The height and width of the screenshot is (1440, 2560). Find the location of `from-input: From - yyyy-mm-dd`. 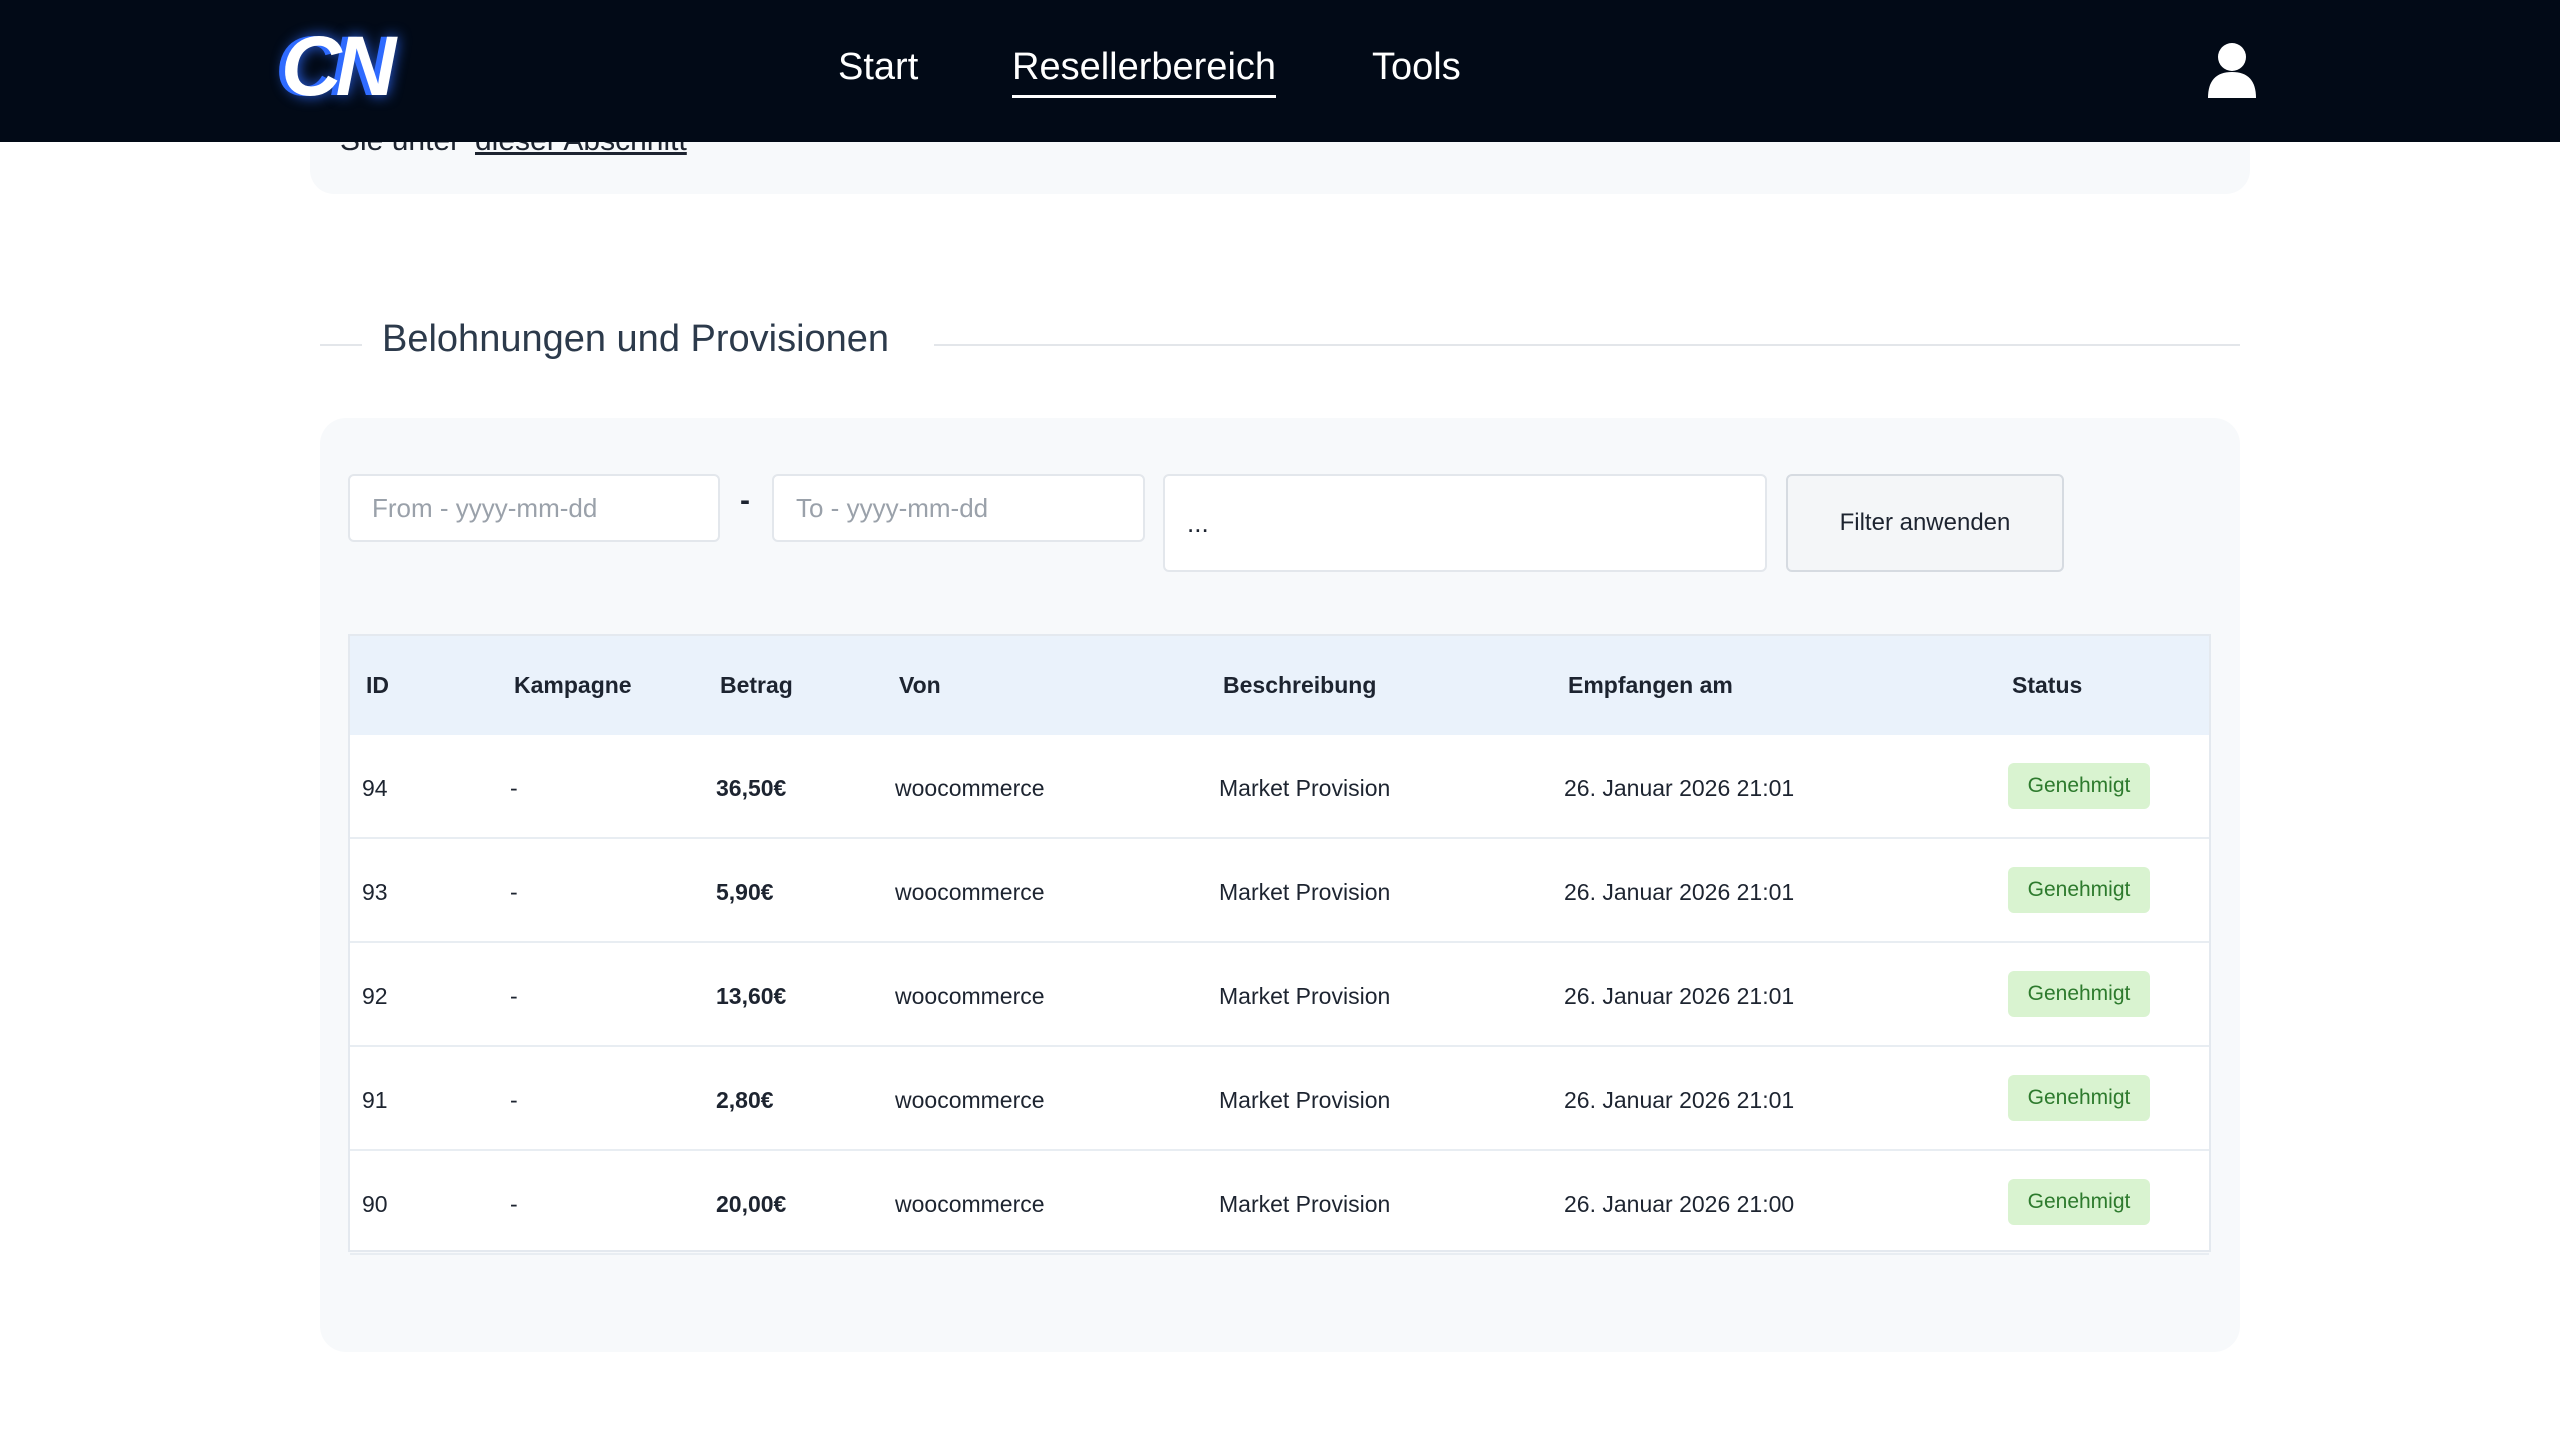

from-input: From - yyyy-mm-dd is located at coordinates (534, 508).